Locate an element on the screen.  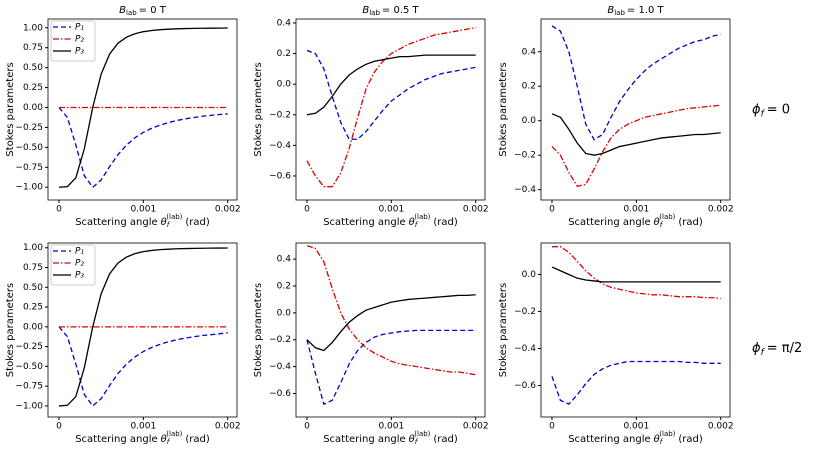
panel-title: Blab = 0 T is located at coordinates (143, 11).